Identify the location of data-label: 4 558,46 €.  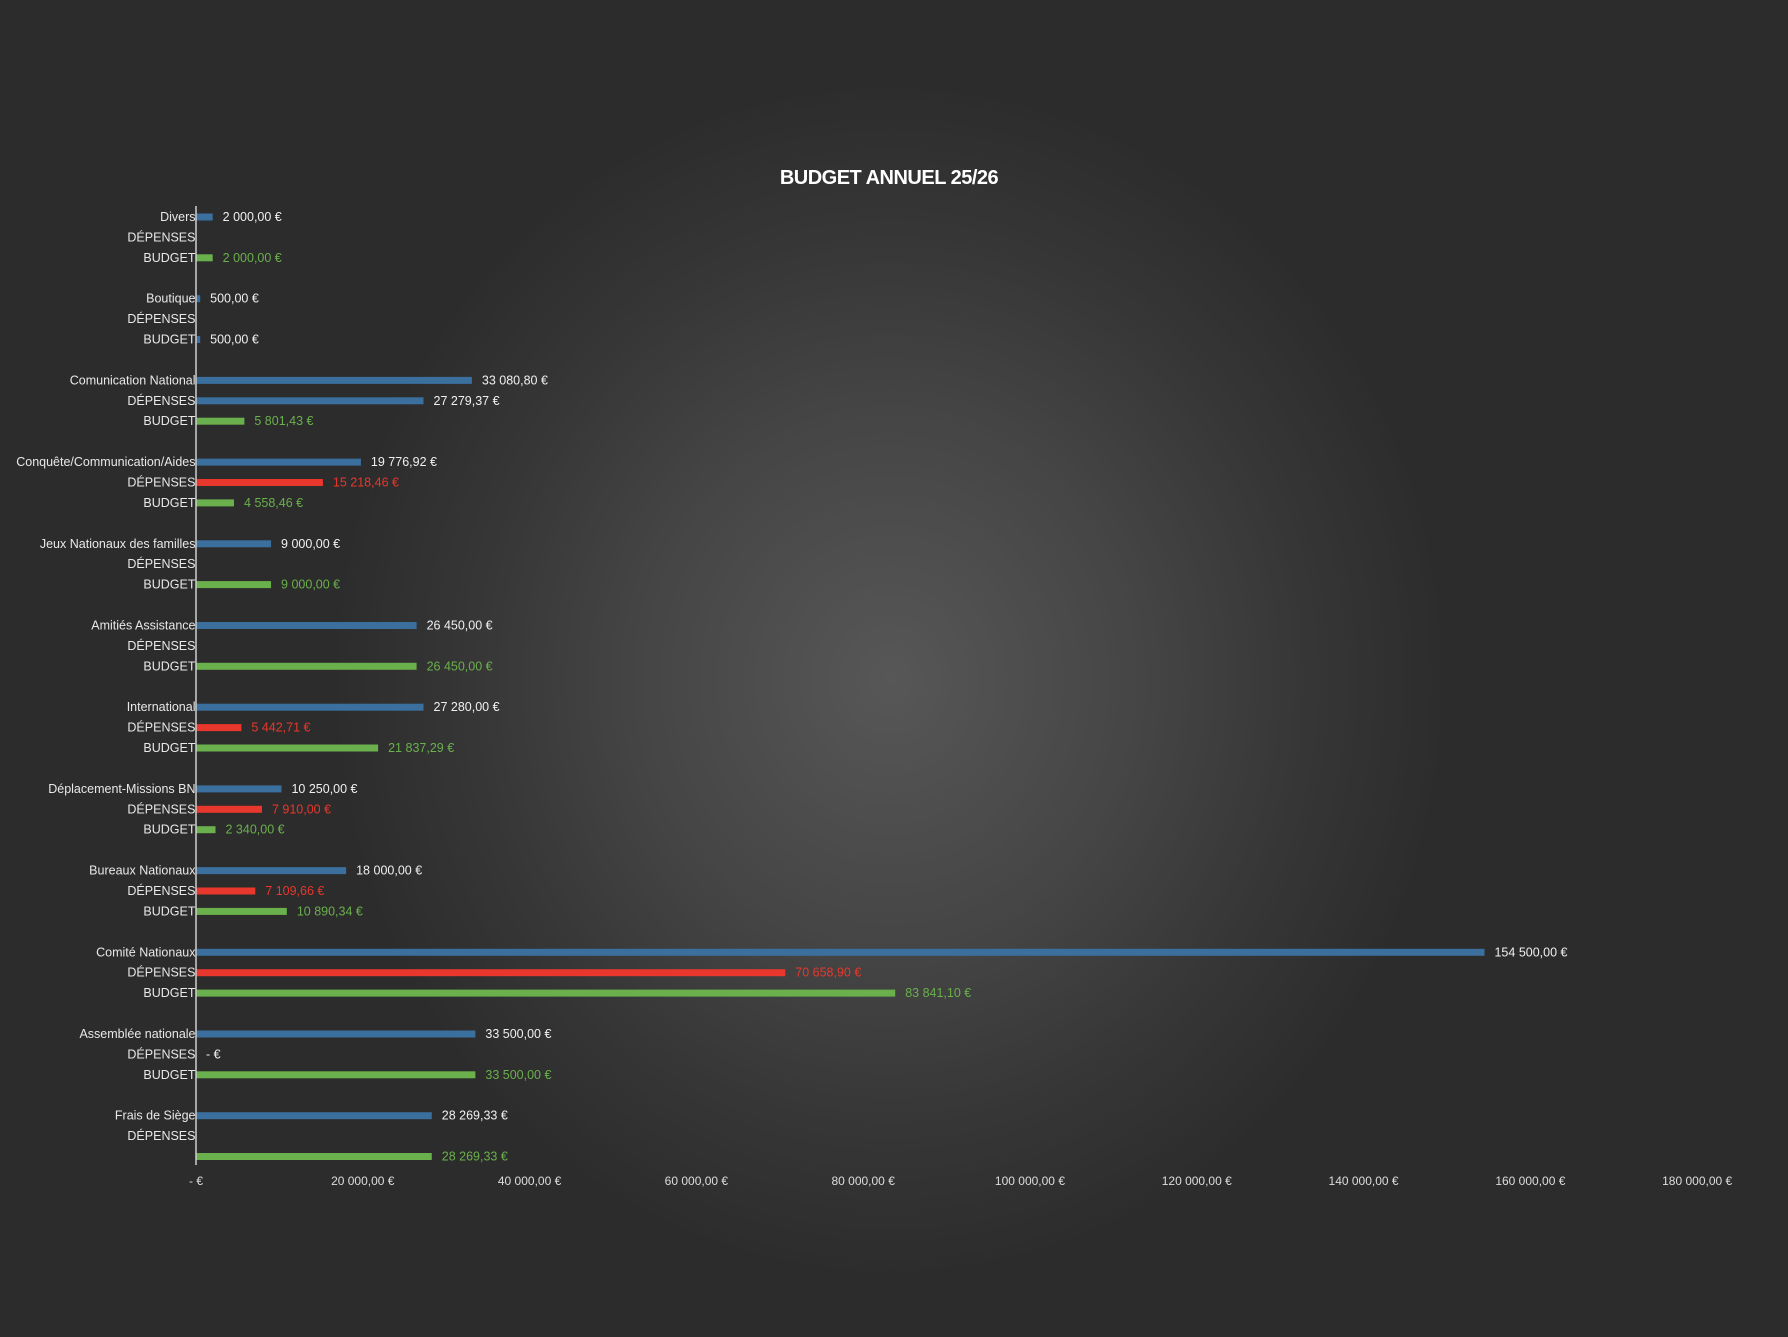
(273, 503).